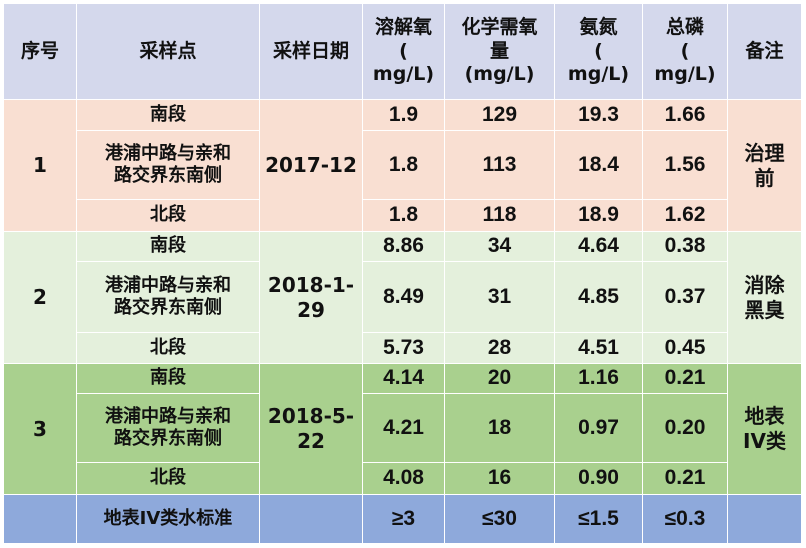  What do you see at coordinates (403, 115) in the screenshot?
I see `do-cell: 1.9` at bounding box center [403, 115].